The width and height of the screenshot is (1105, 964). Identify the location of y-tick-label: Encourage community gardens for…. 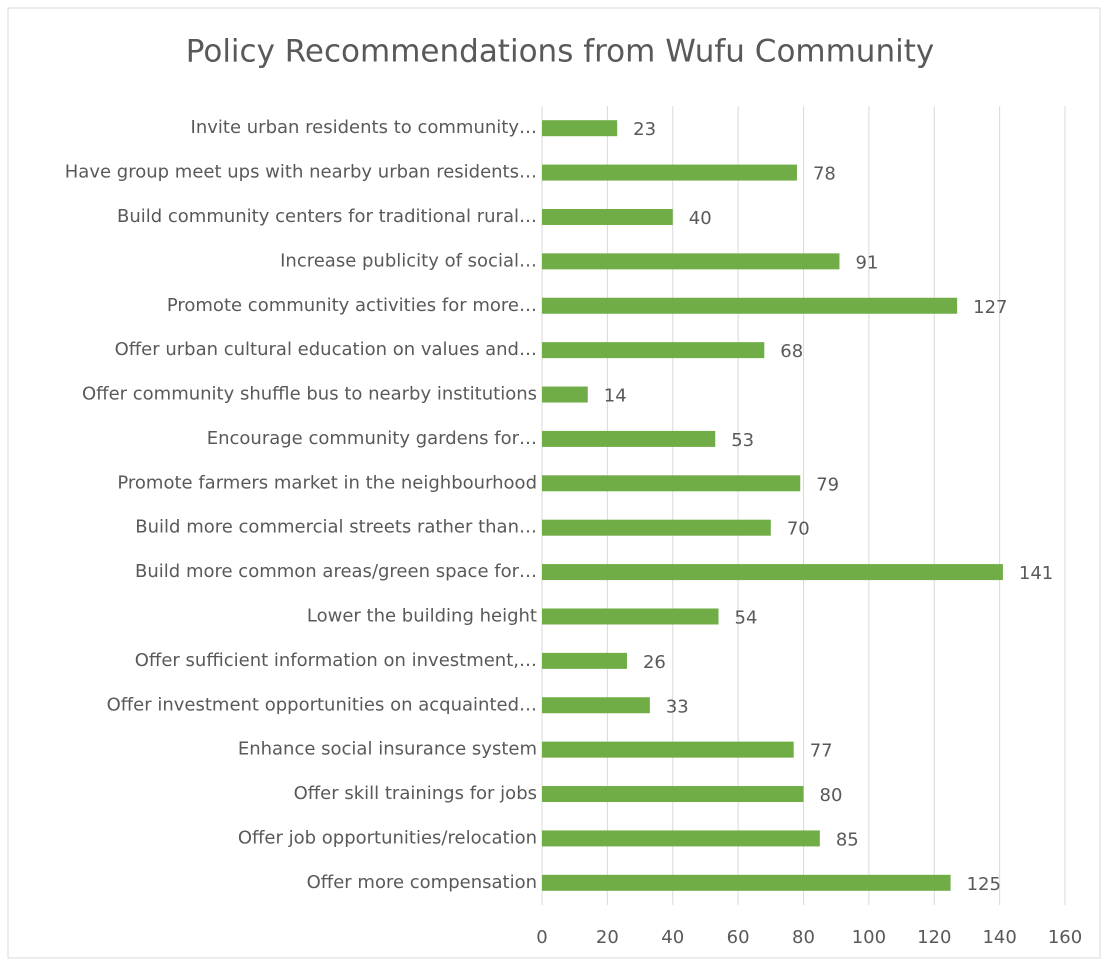
(372, 438).